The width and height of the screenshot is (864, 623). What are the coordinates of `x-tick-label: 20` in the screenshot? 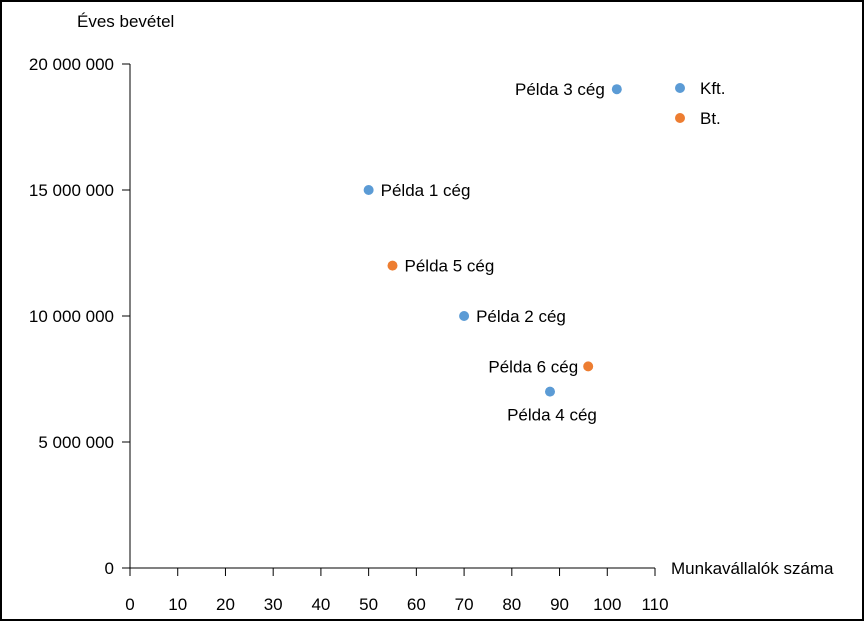 It's located at (225, 604).